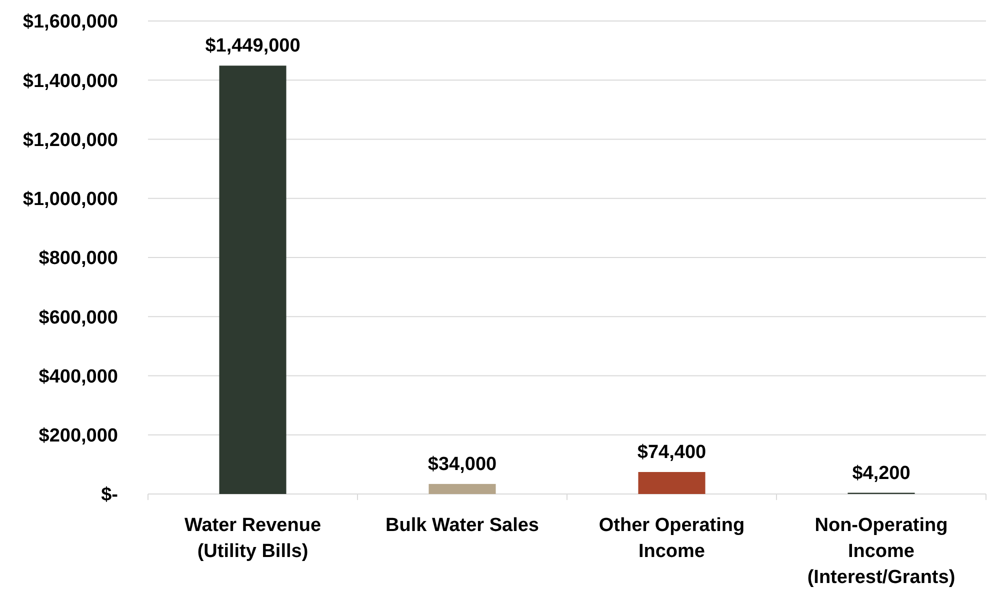 The image size is (988, 597). Describe the element at coordinates (253, 538) in the screenshot. I see `x-tick-label: Water Revenue (Utility Bills)` at that location.